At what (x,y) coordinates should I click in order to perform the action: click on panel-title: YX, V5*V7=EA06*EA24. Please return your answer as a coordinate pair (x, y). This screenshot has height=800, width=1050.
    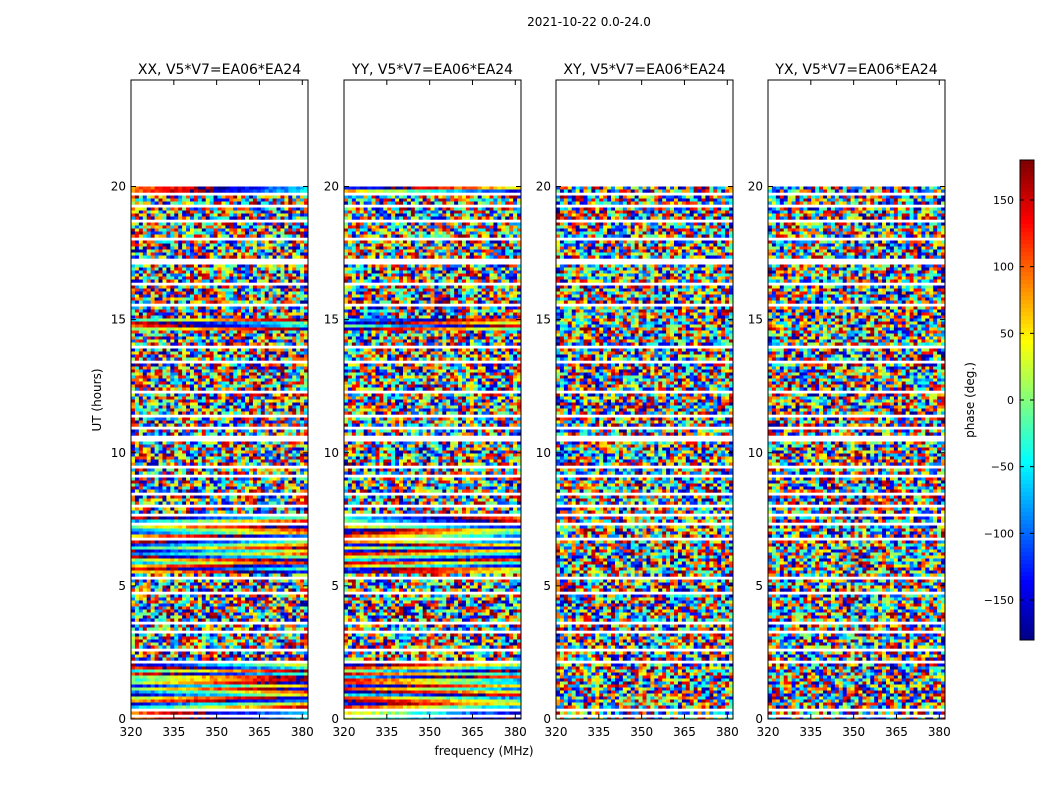
    Looking at the image, I should click on (855, 70).